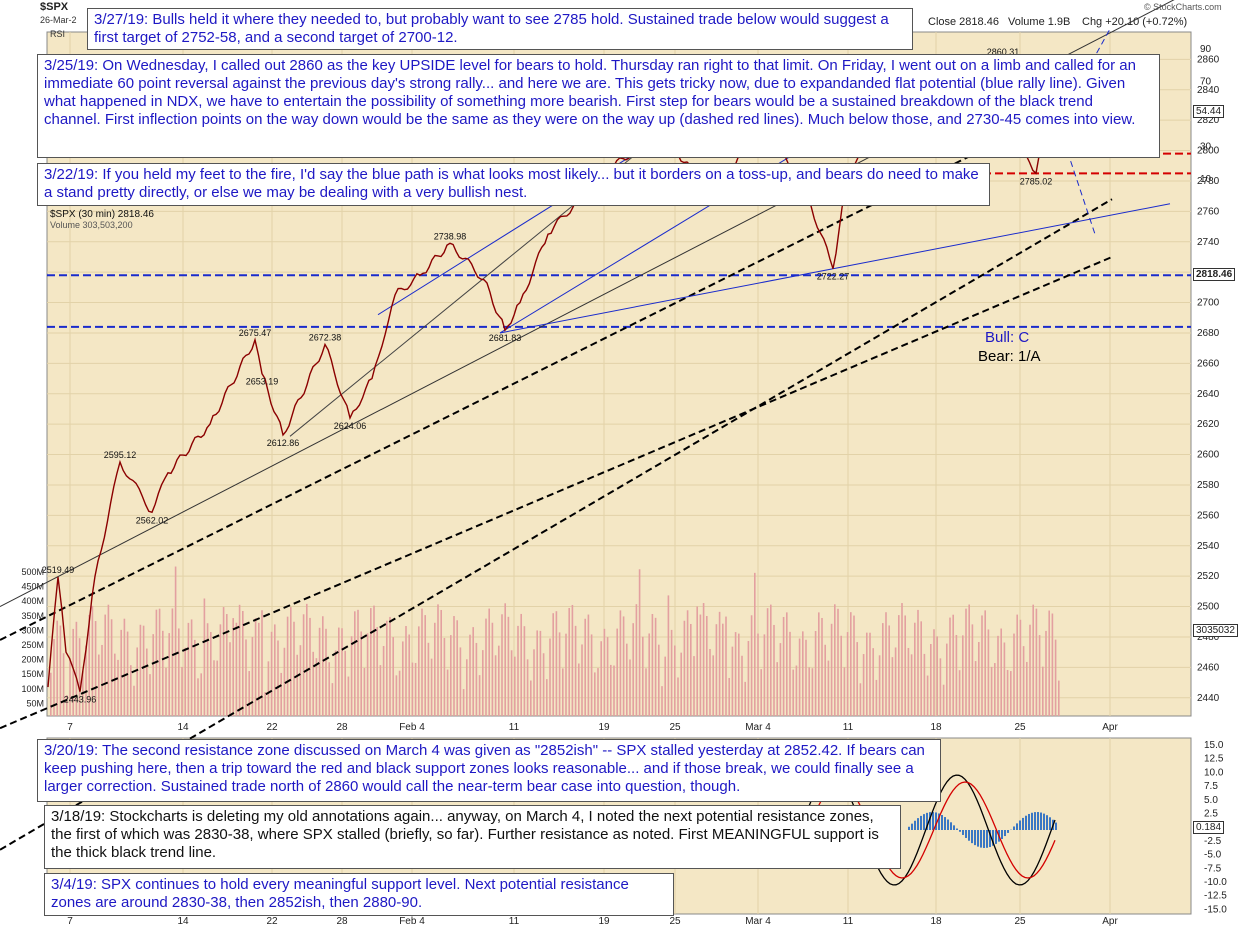 The height and width of the screenshot is (933, 1240). Describe the element at coordinates (1208, 667) in the screenshot. I see `price-tick-label: 2460` at that location.